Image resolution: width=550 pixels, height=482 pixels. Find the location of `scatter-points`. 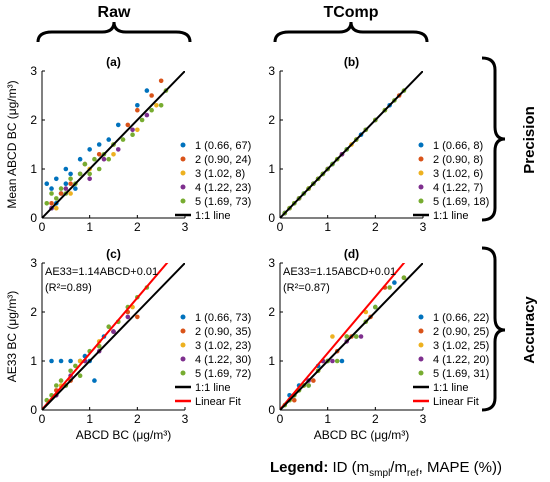

scatter-points is located at coordinates (106, 144).